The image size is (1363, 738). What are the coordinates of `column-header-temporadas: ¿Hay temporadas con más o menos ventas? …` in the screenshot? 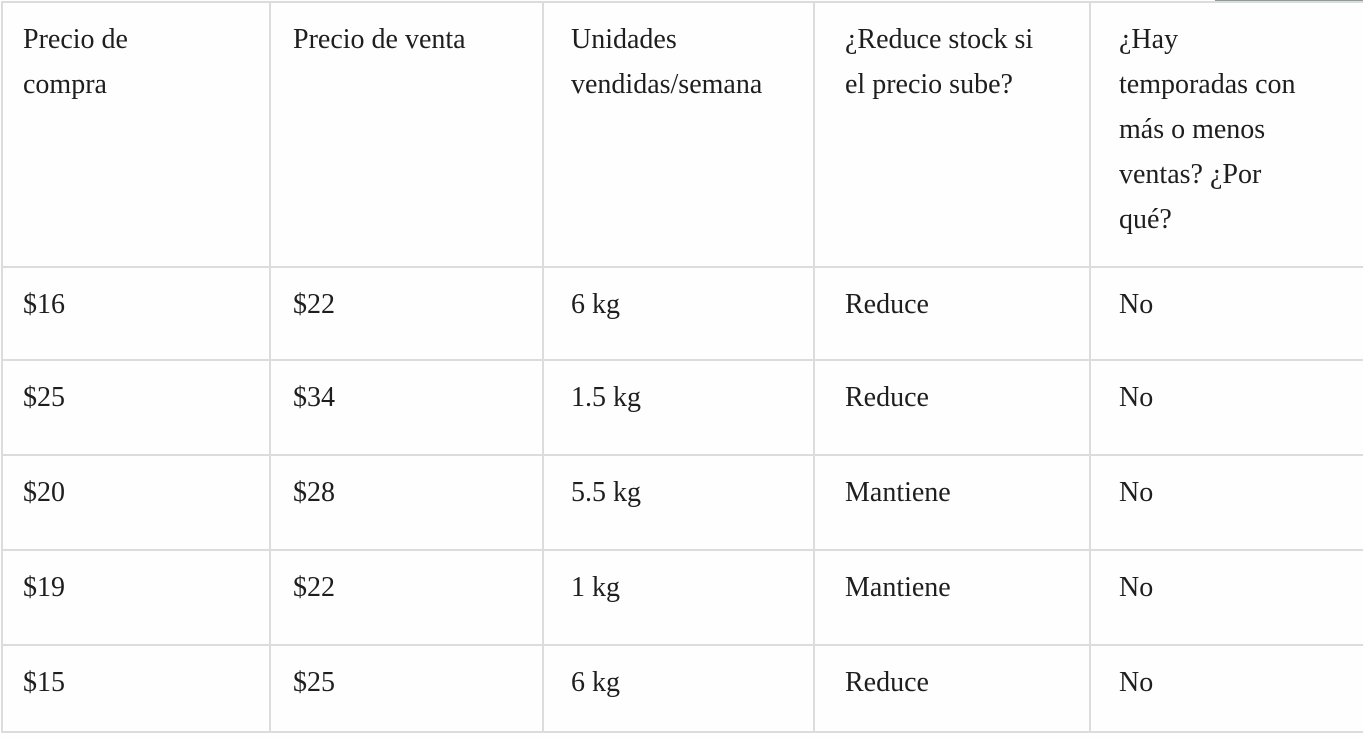 It's located at (1226, 134).